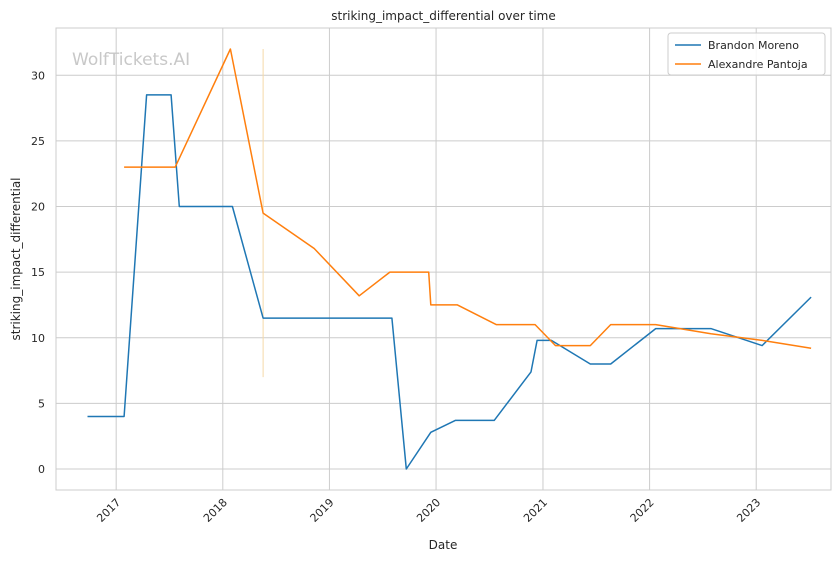  Describe the element at coordinates (748, 510) in the screenshot. I see `x-tick-label: 2023` at that location.